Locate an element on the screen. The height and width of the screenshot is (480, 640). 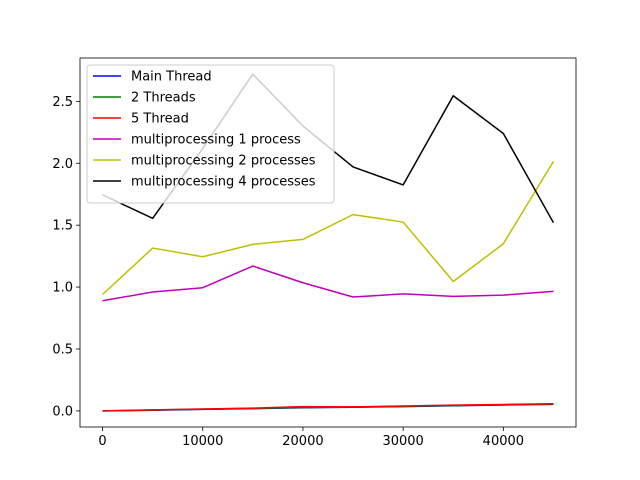
legend-label-2: 5 Thread is located at coordinates (160, 119).